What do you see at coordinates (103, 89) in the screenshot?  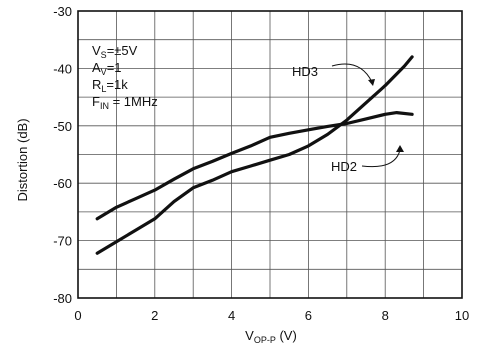 I see `condition-subscript: L` at bounding box center [103, 89].